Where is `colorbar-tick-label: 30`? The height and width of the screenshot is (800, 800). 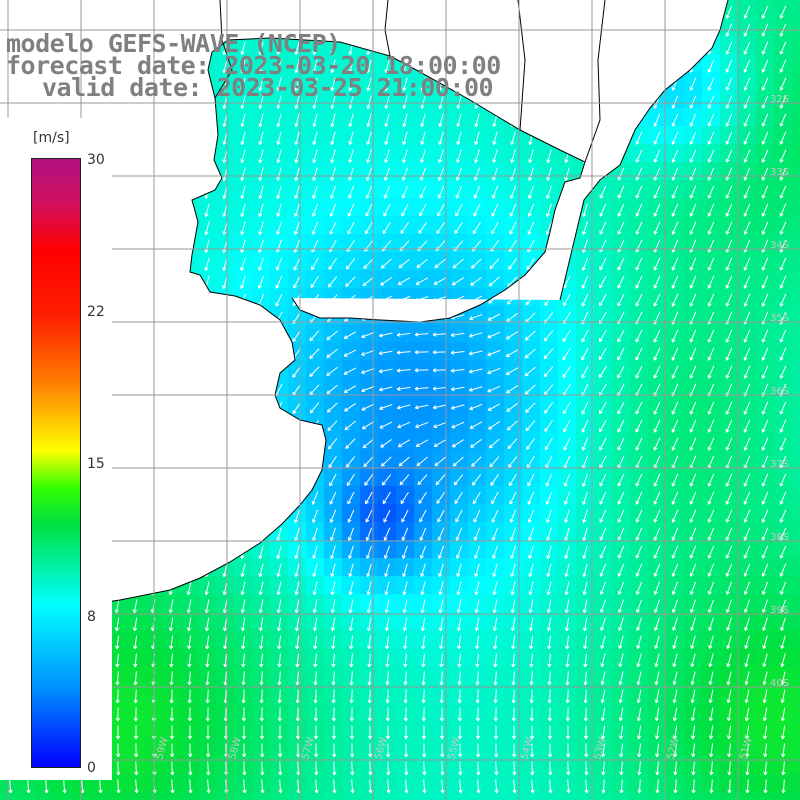
colorbar-tick-label: 30 is located at coordinates (96, 160).